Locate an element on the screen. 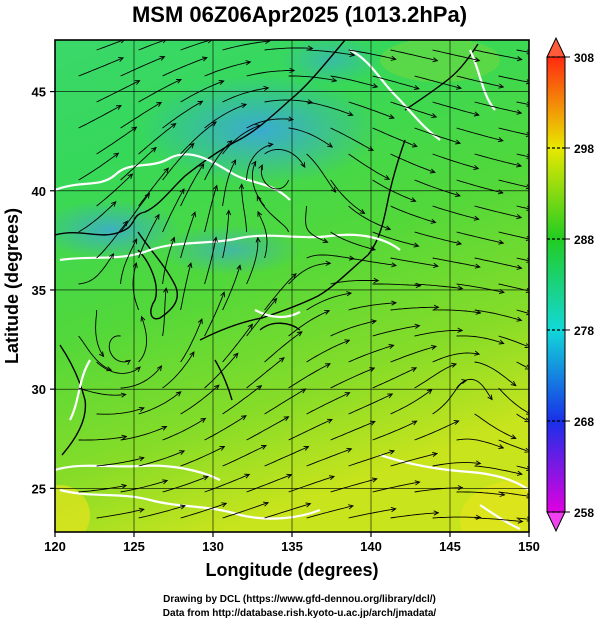 Image resolution: width=599 pixels, height=625 pixels. colorbar: 258 268 278 288 298 308 is located at coordinates (570, 284).